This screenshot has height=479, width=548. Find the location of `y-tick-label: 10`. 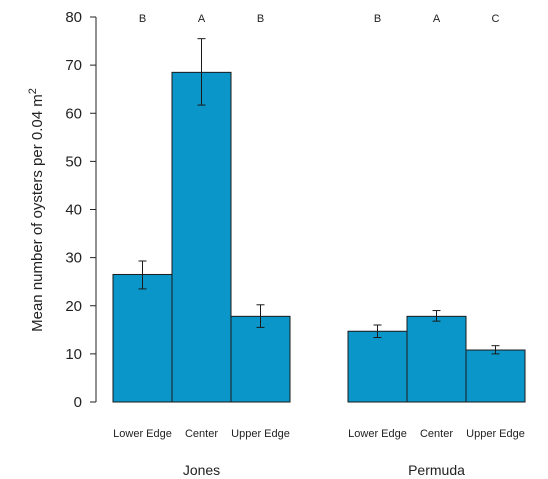

y-tick-label: 10 is located at coordinates (73, 354).